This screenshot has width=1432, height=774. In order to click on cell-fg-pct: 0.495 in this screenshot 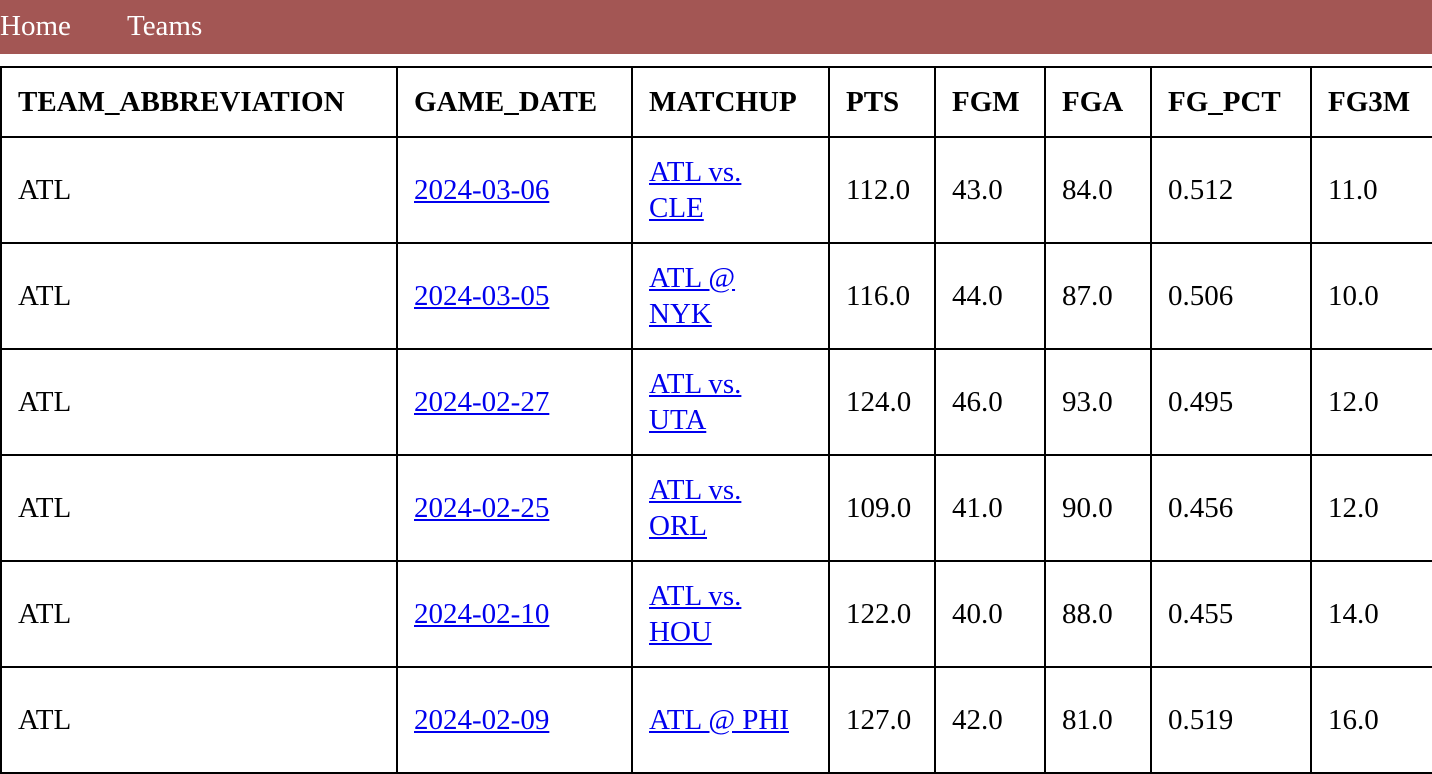, I will do `click(1231, 402)`.